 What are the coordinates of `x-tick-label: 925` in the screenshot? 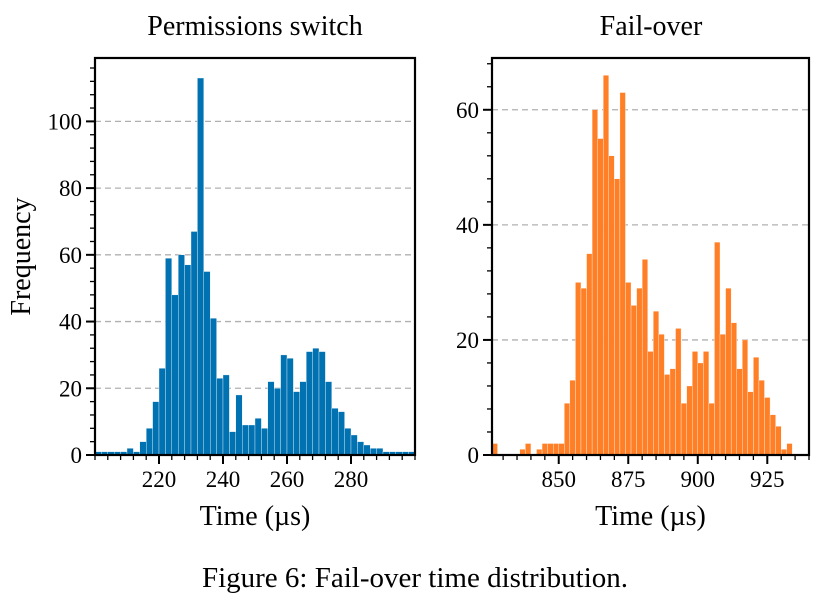 It's located at (767, 479).